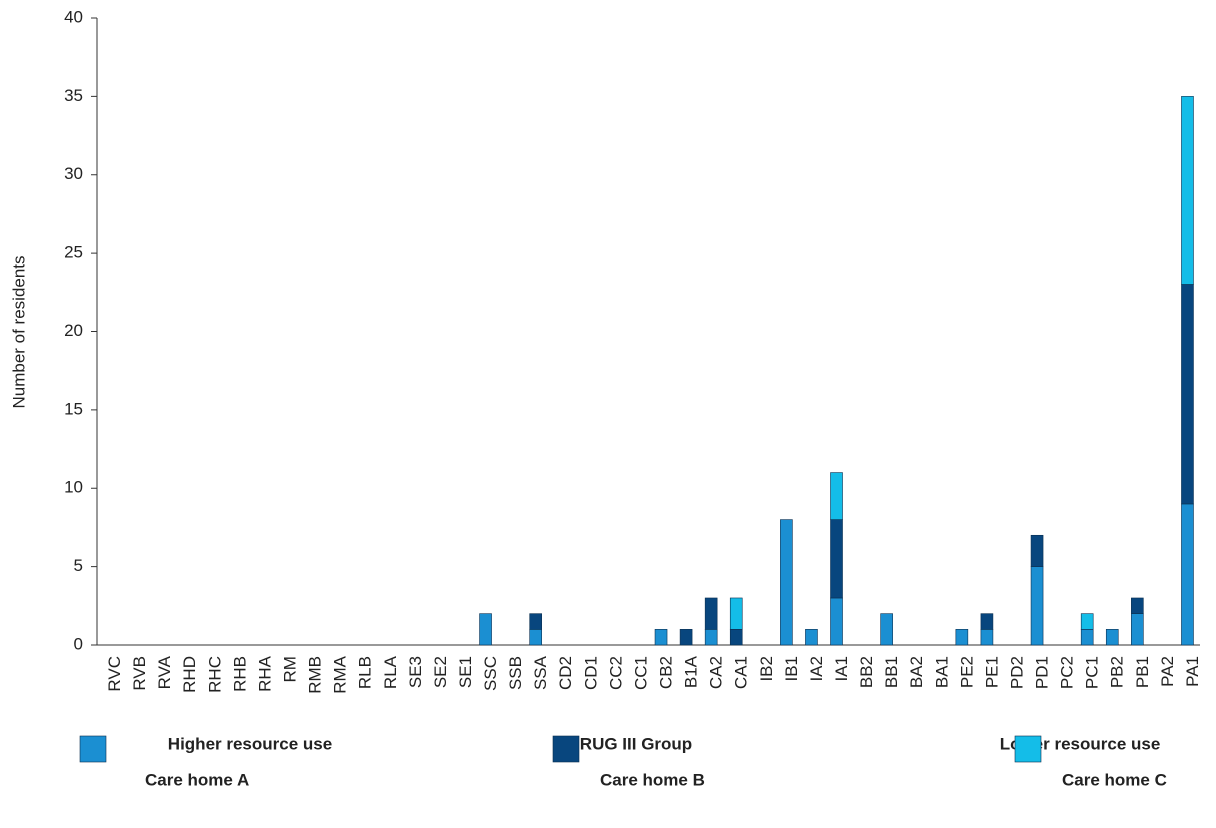 Image resolution: width=1216 pixels, height=828 pixels. Describe the element at coordinates (465, 672) in the screenshot. I see `x-tick-label: SE1` at that location.